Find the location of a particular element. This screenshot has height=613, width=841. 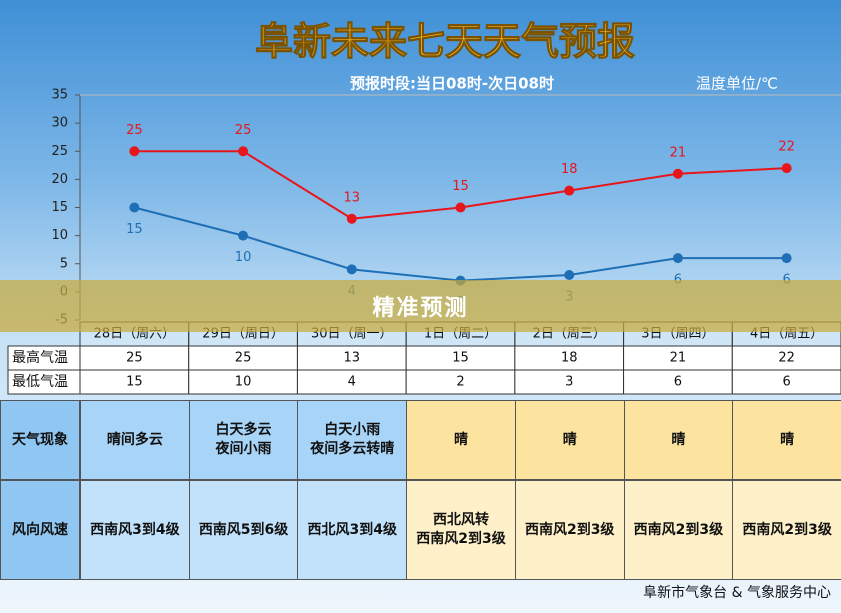

table-value: 2 is located at coordinates (460, 382).